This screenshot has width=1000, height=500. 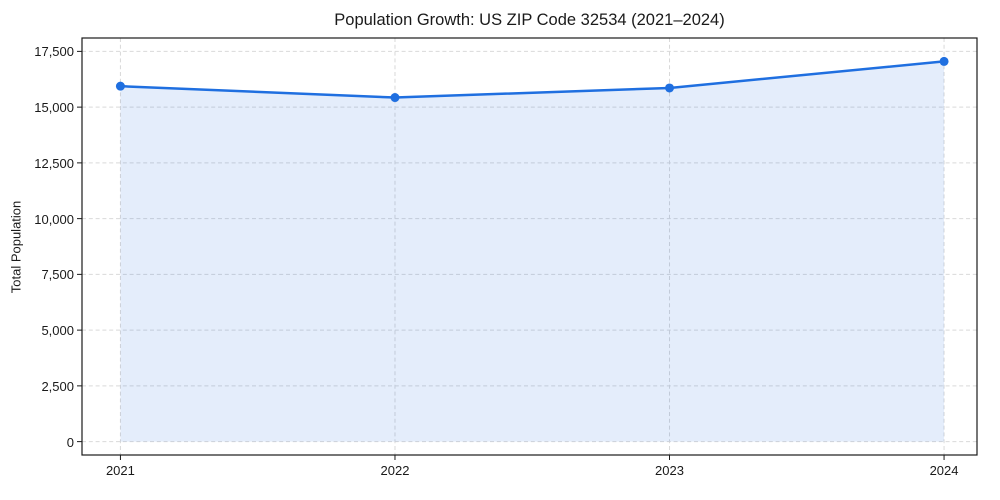 What do you see at coordinates (670, 88) in the screenshot?
I see `data-point-2023` at bounding box center [670, 88].